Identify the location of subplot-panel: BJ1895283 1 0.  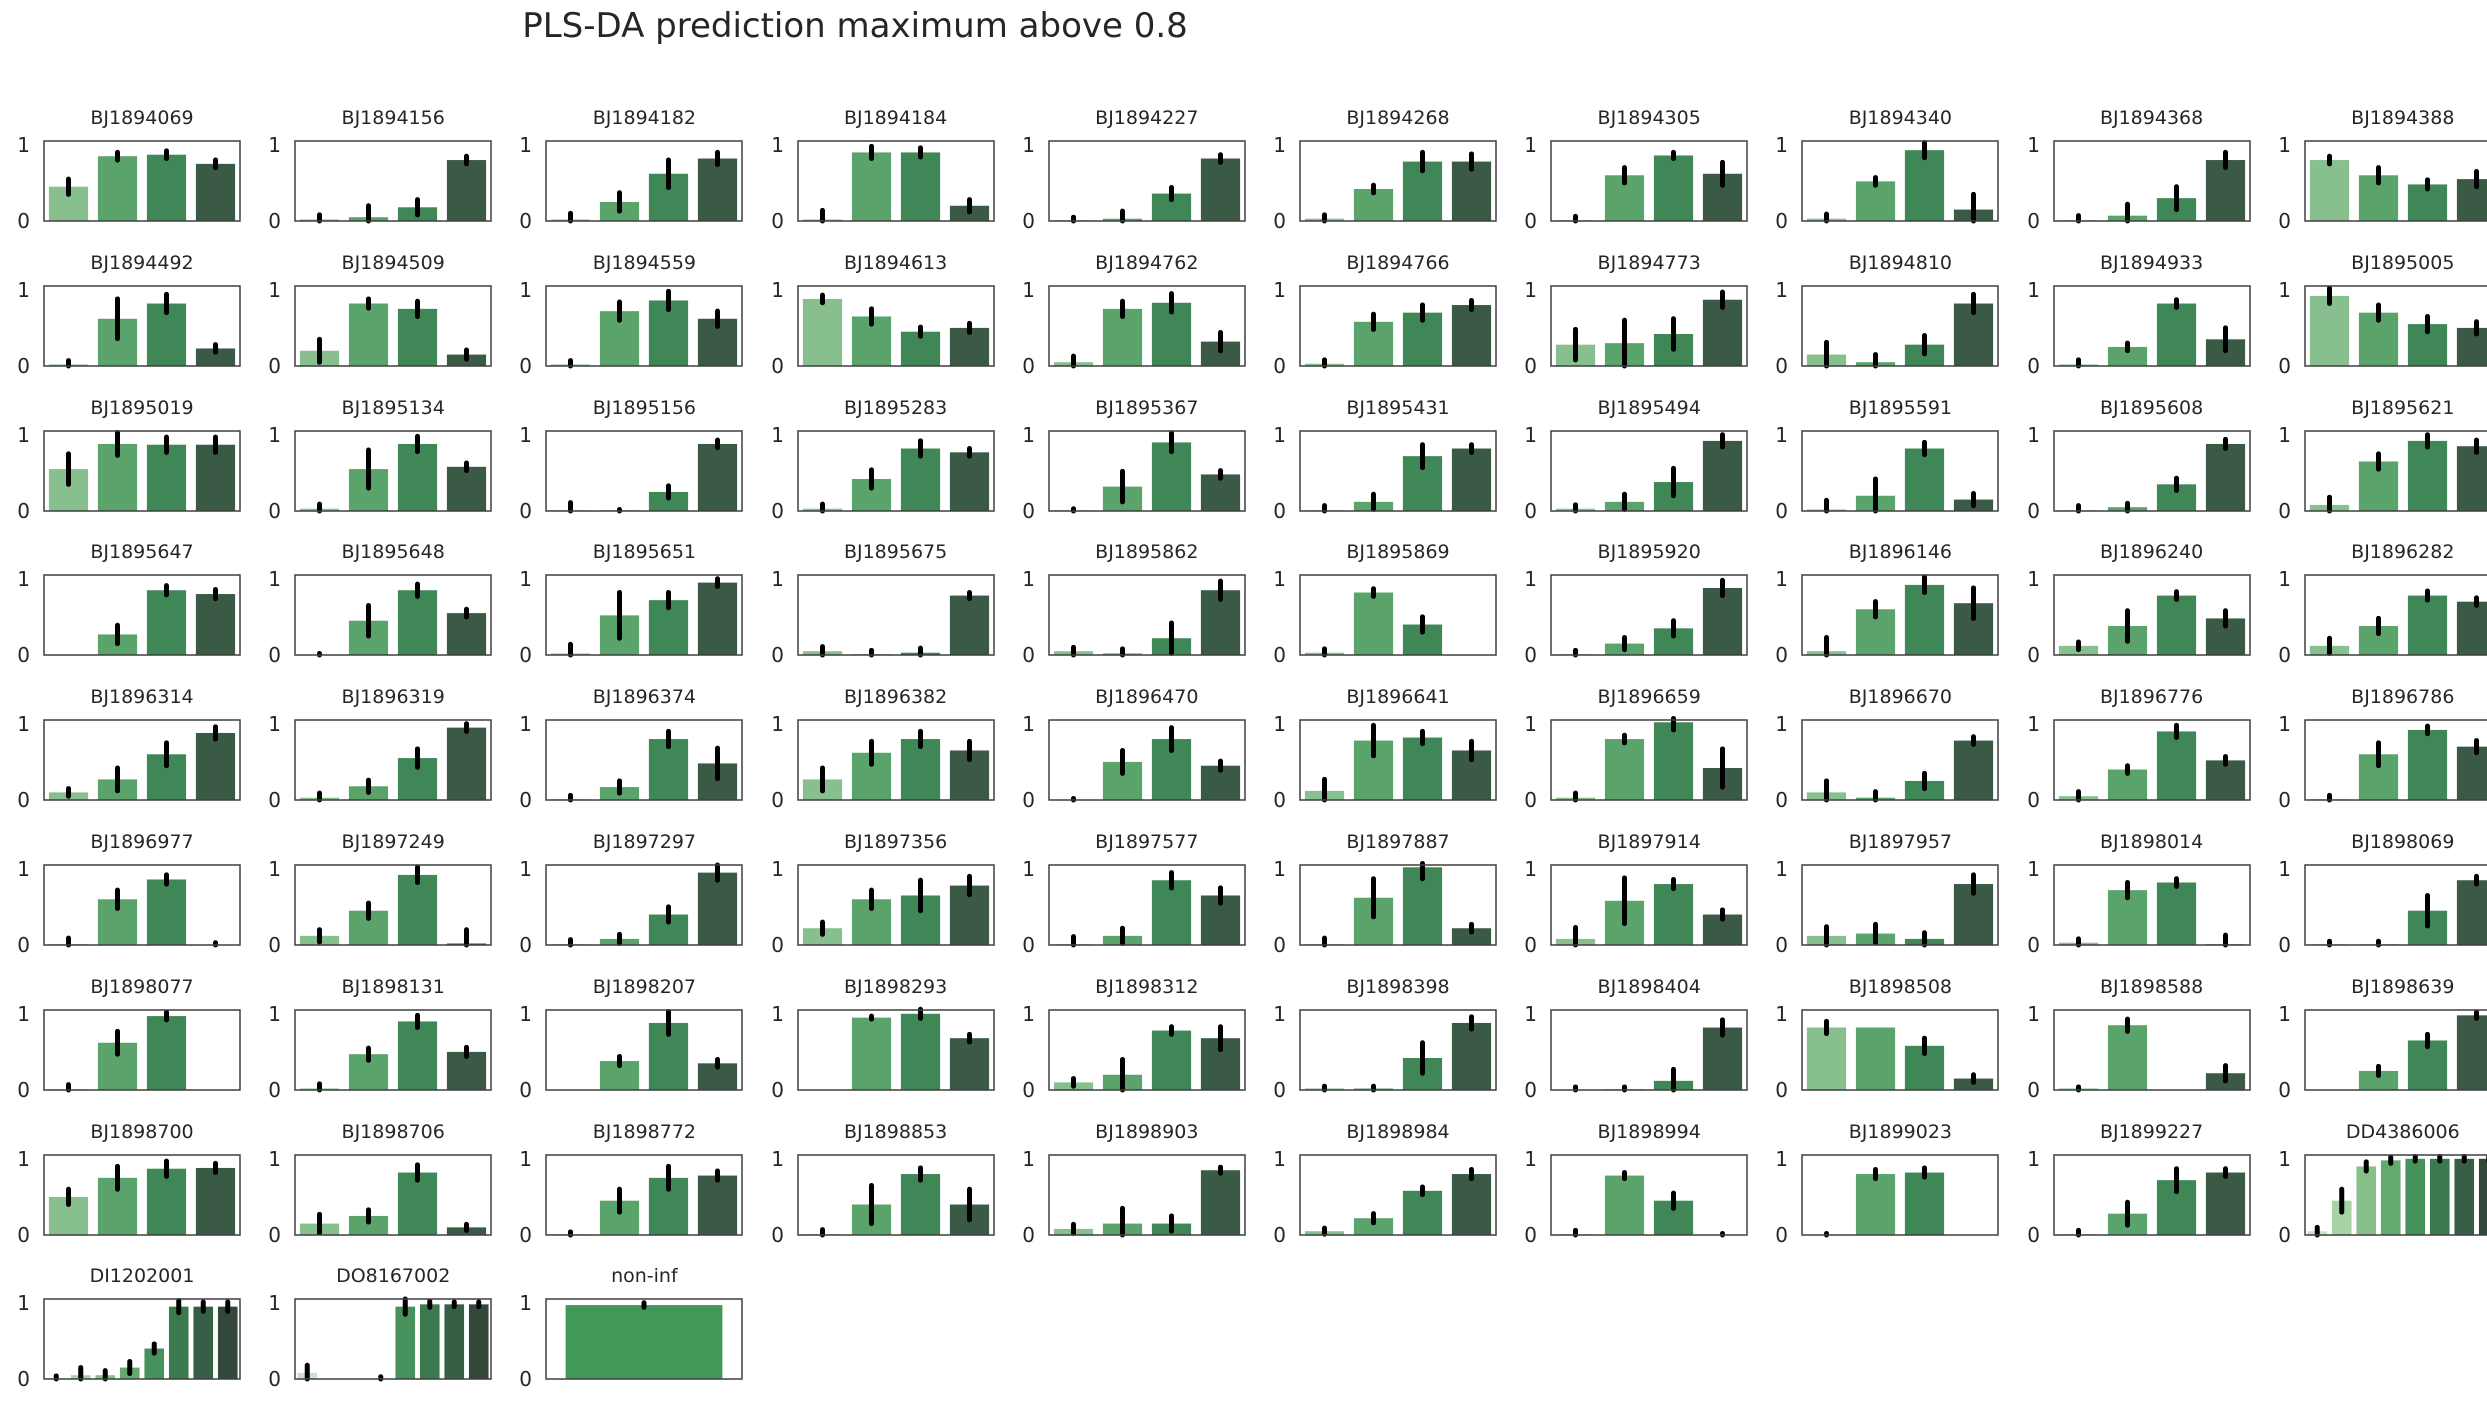
(879, 467).